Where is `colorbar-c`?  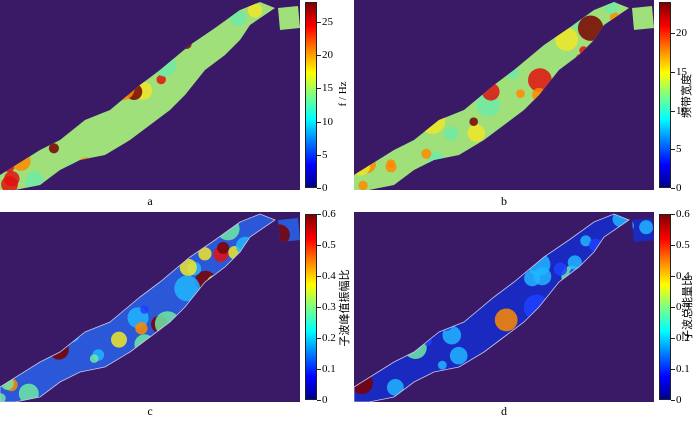
colorbar-c is located at coordinates (311, 307).